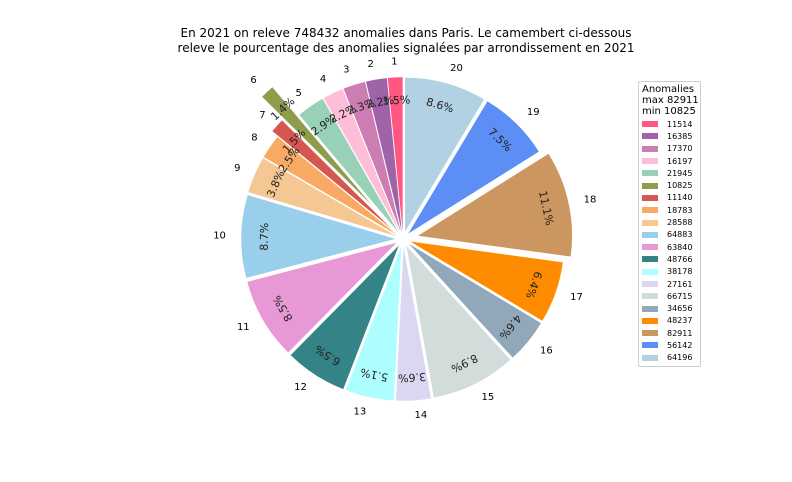 The width and height of the screenshot is (792, 482). Describe the element at coordinates (219, 236) in the screenshot. I see `pie-category-label-10: 10` at that location.